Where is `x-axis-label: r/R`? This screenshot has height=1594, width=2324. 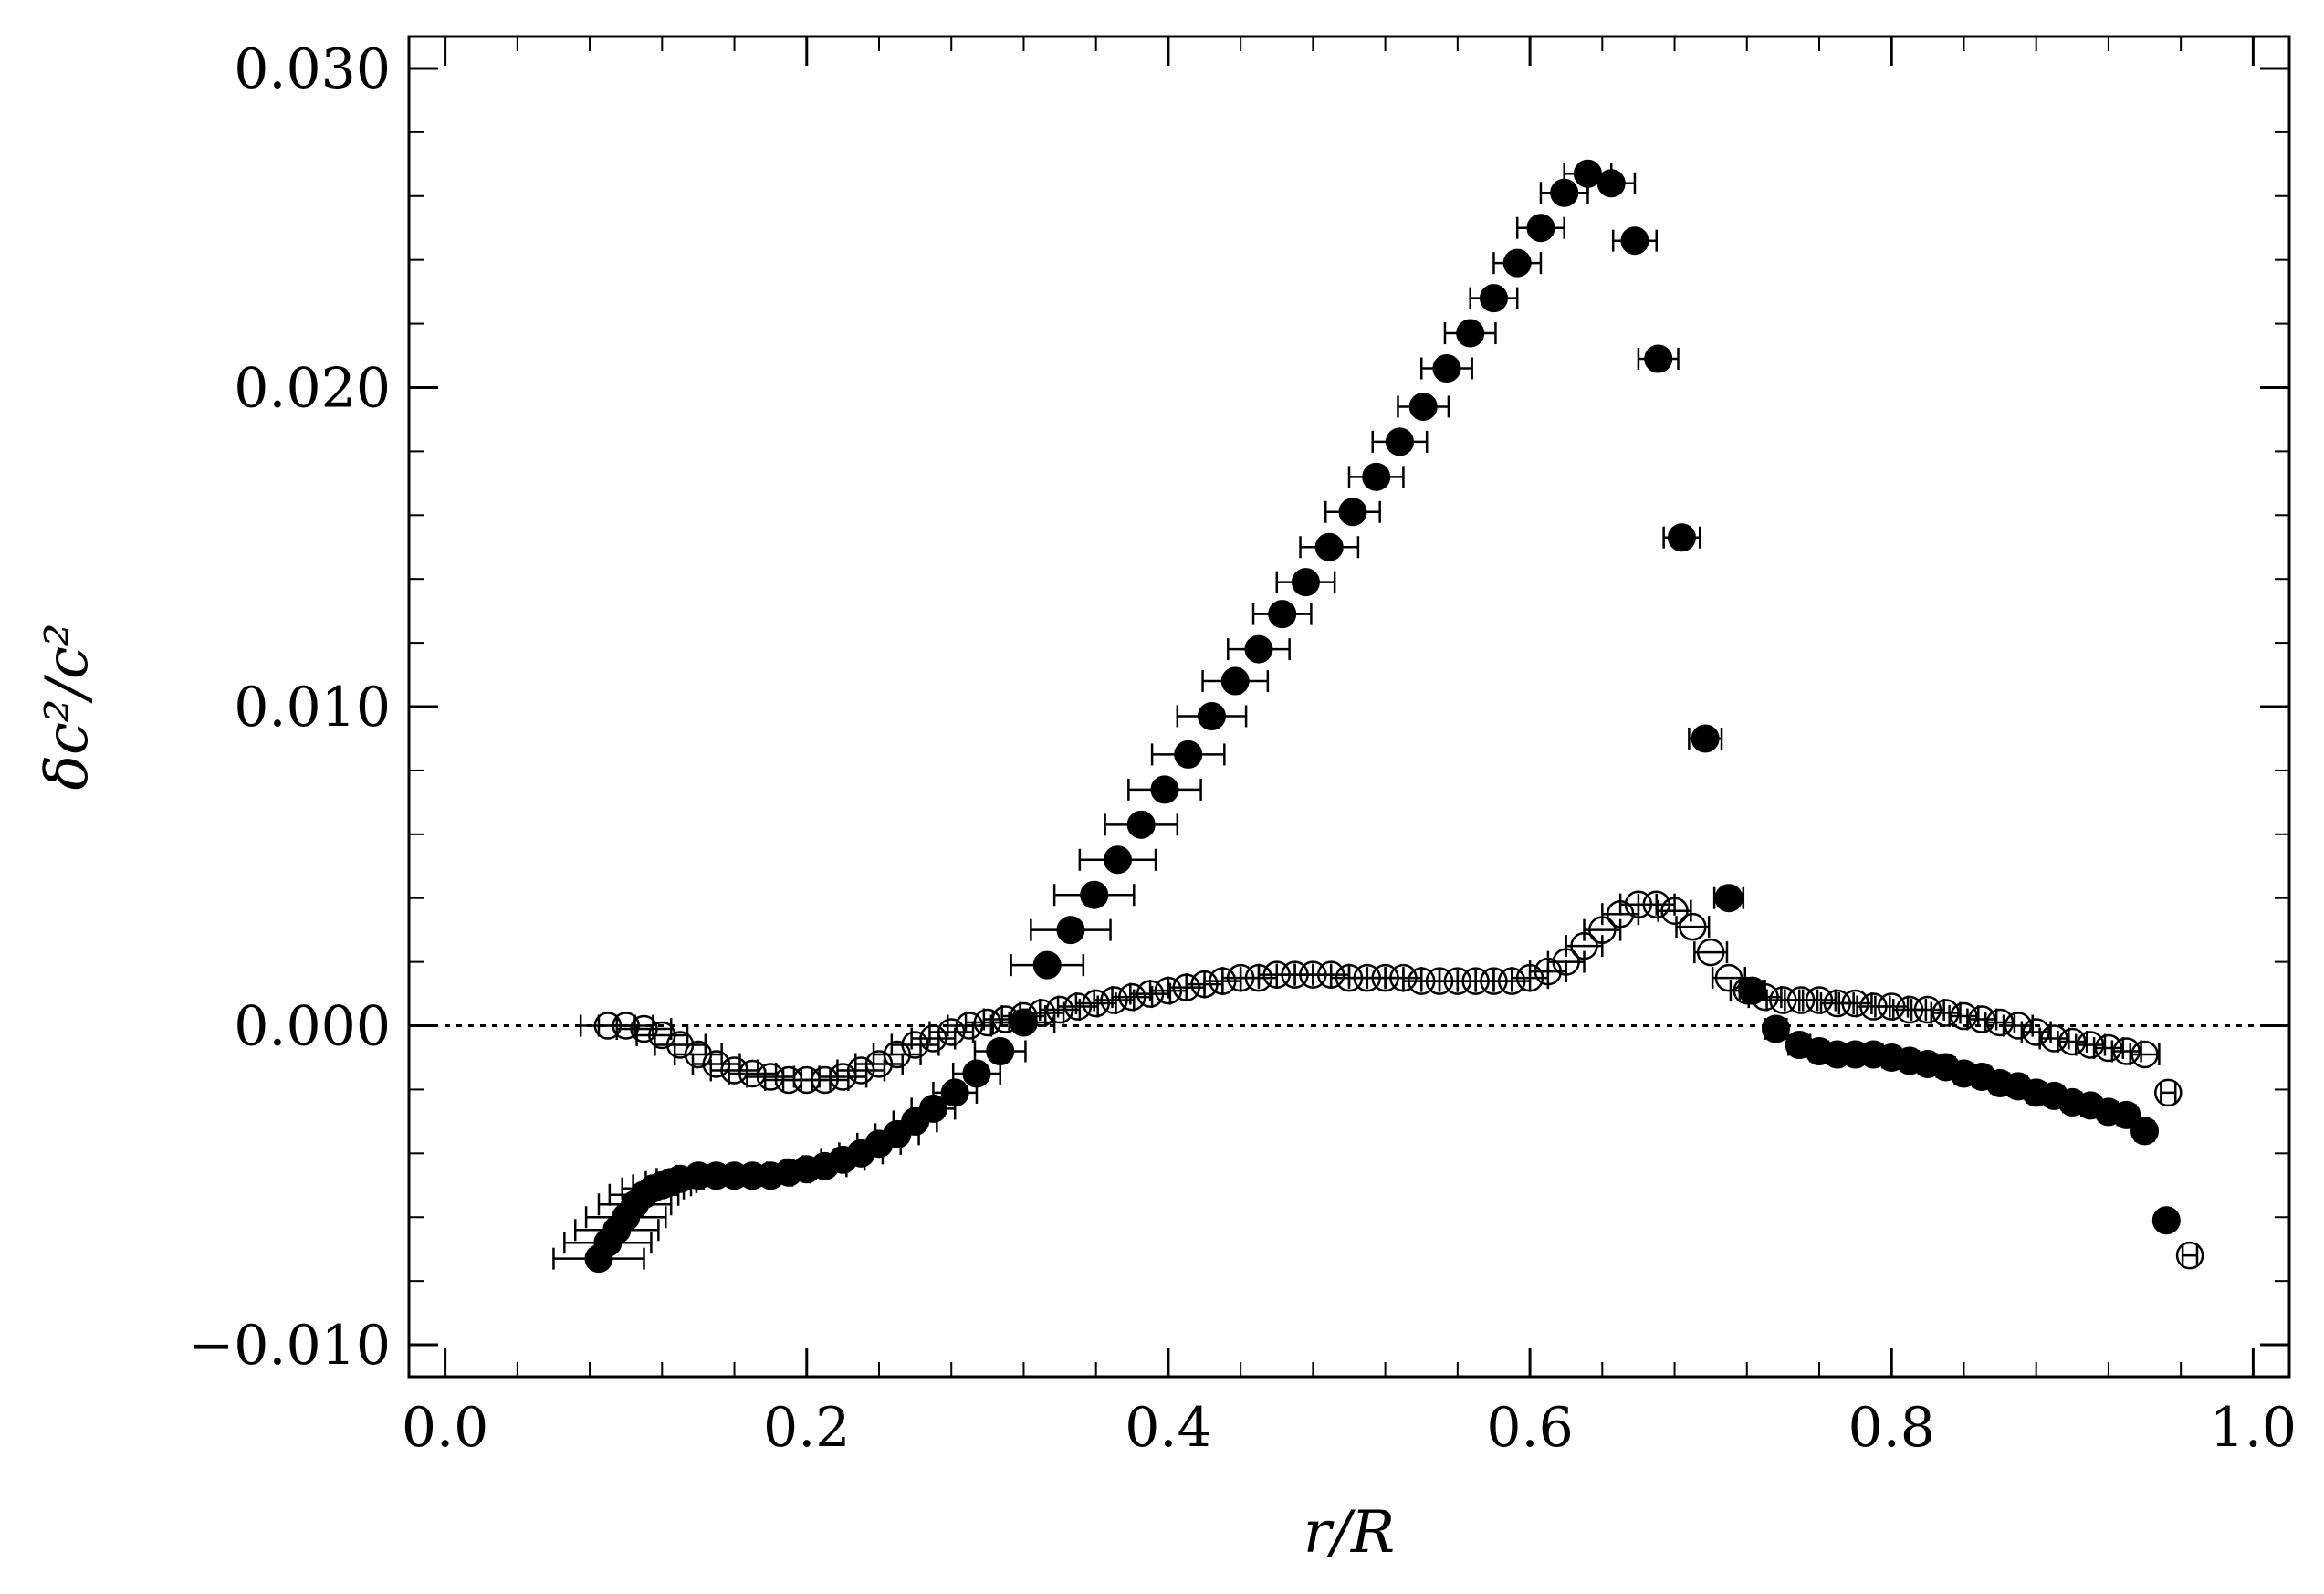 x-axis-label: r/R is located at coordinates (1349, 1533).